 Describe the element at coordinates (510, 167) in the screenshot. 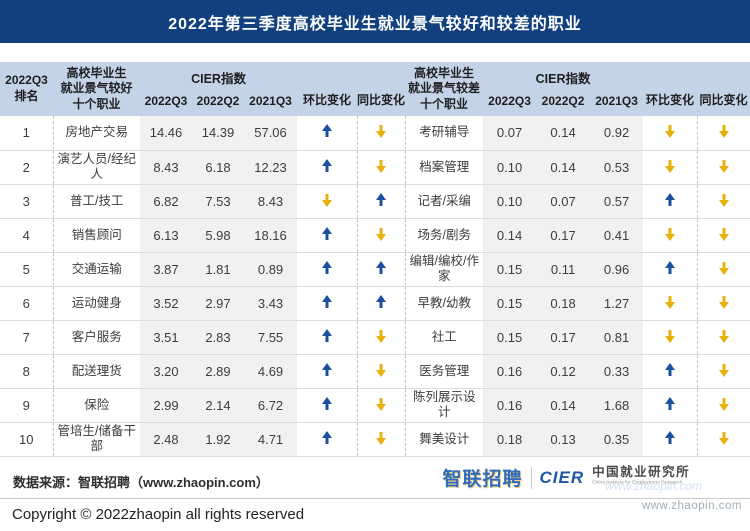

I see `bad-2022q3-cell: 0.10` at that location.